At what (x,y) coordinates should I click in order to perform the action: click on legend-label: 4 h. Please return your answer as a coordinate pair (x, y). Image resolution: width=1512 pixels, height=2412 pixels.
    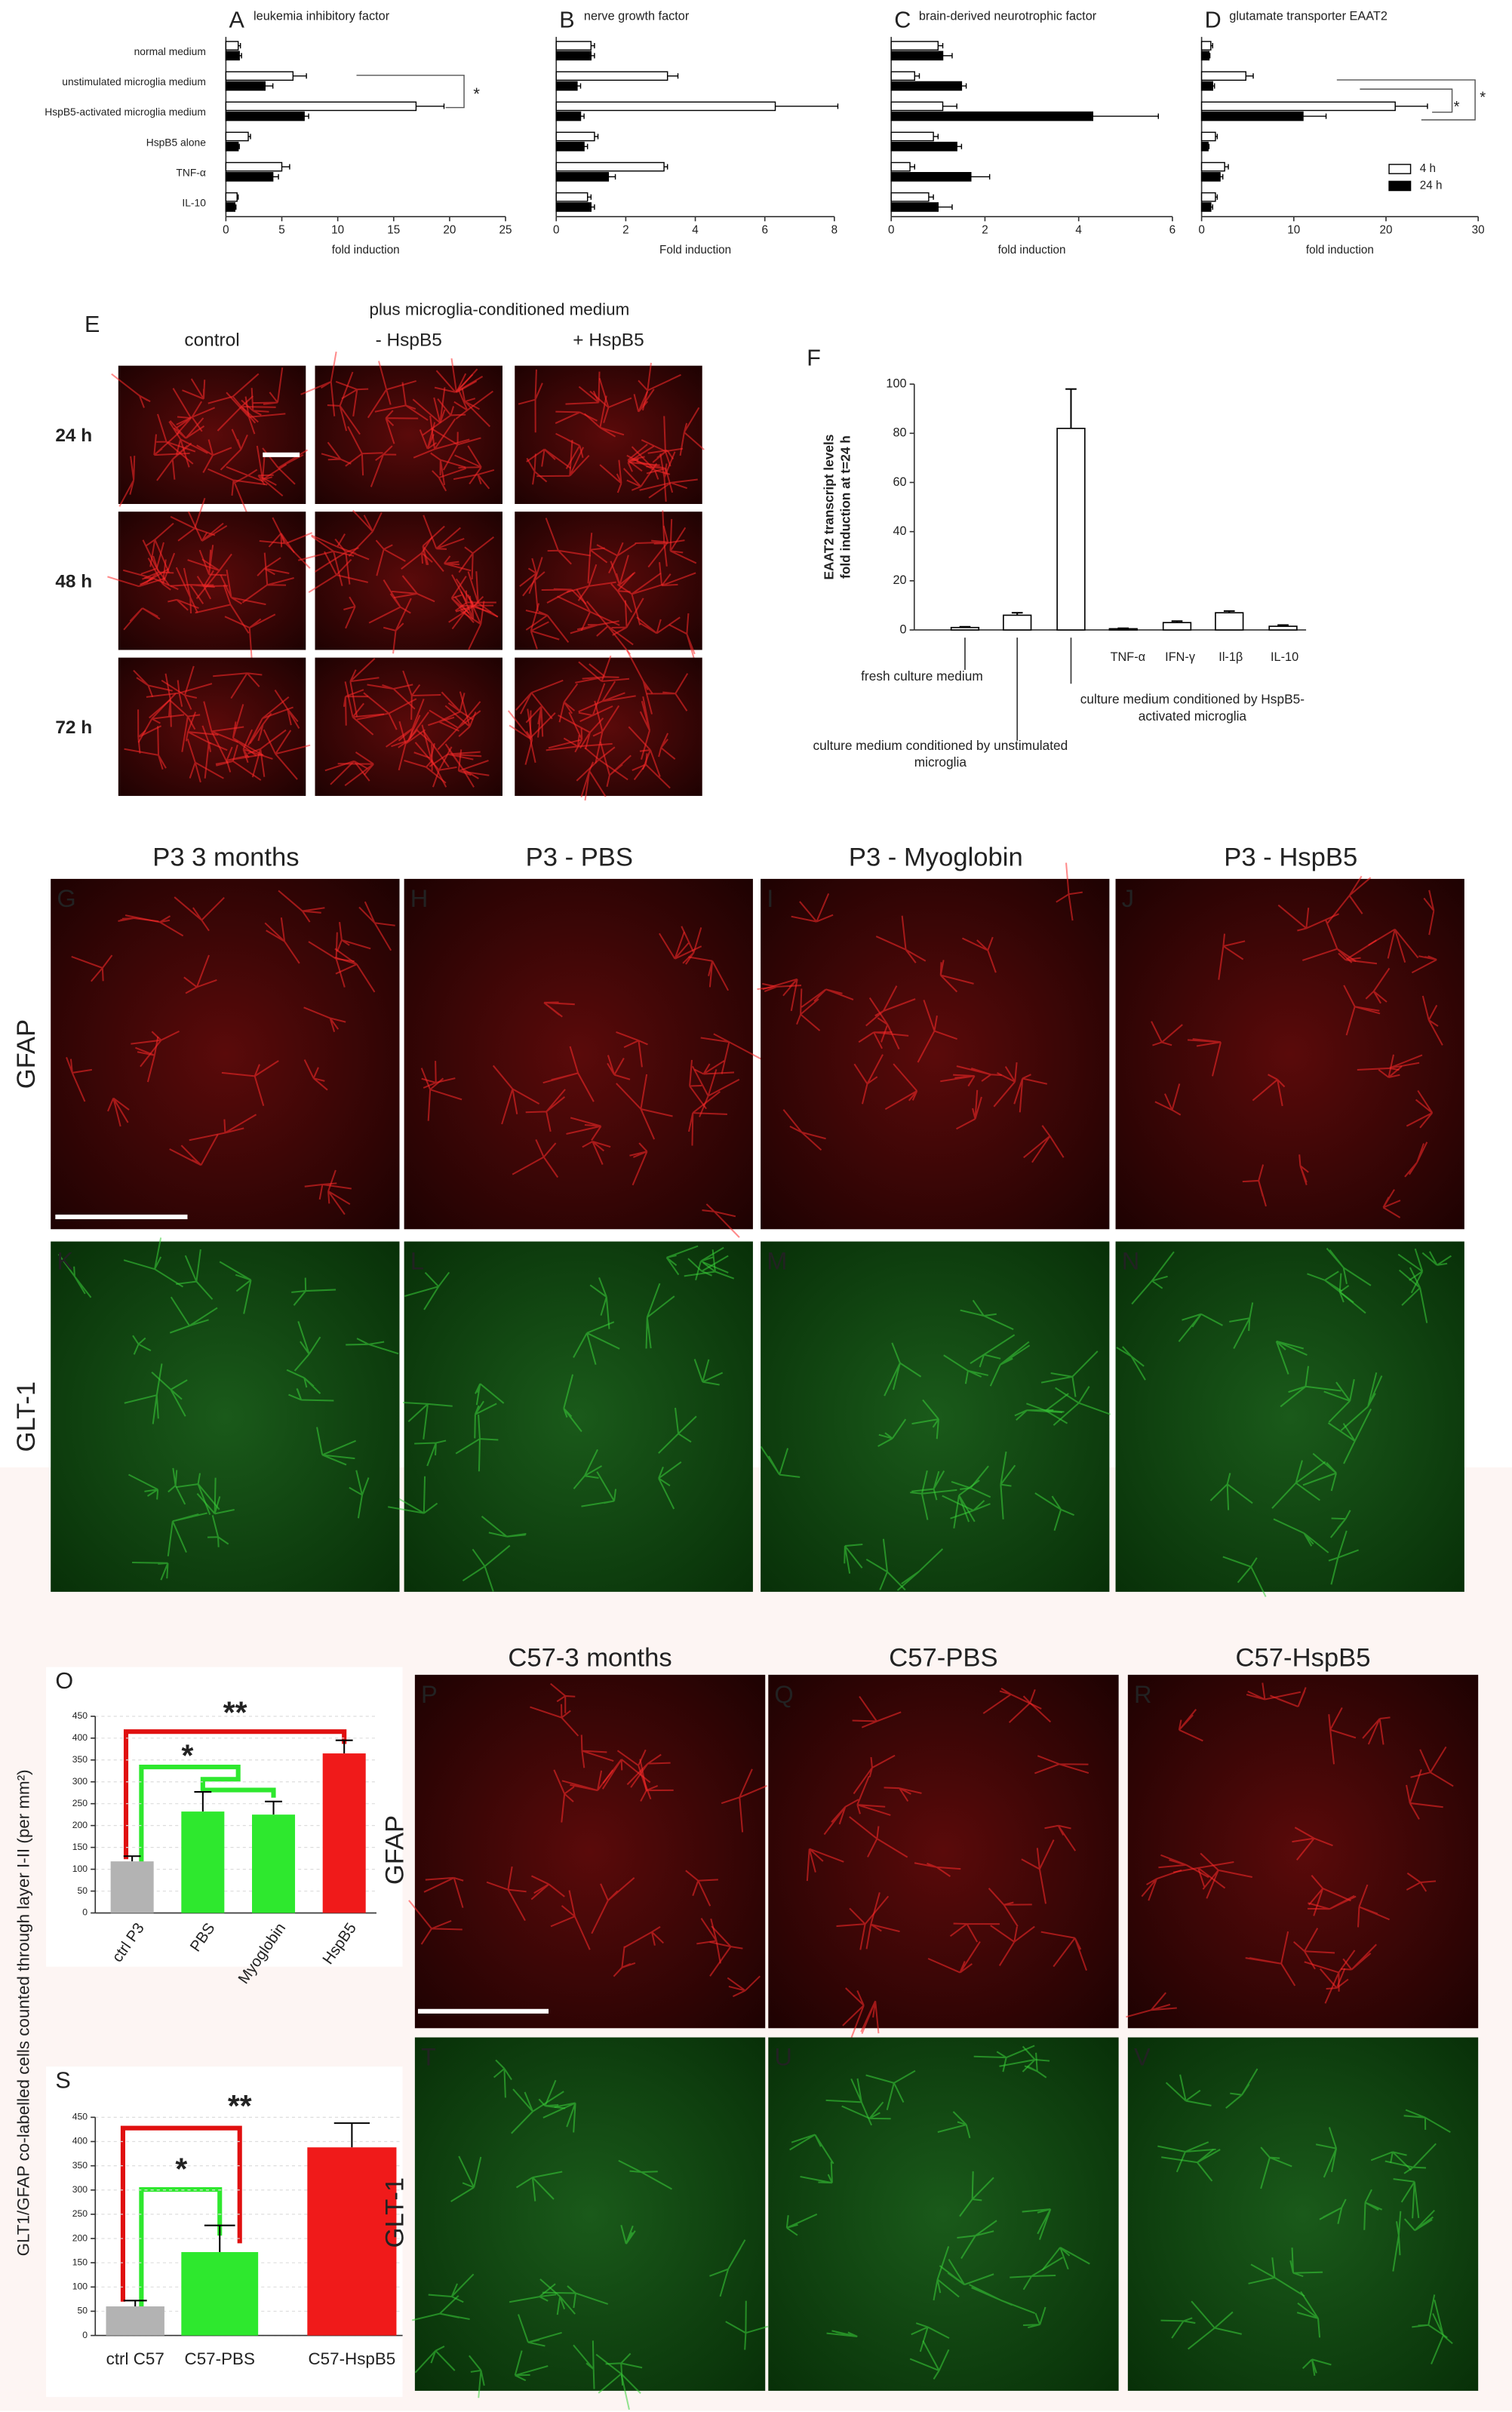
    Looking at the image, I should click on (1428, 168).